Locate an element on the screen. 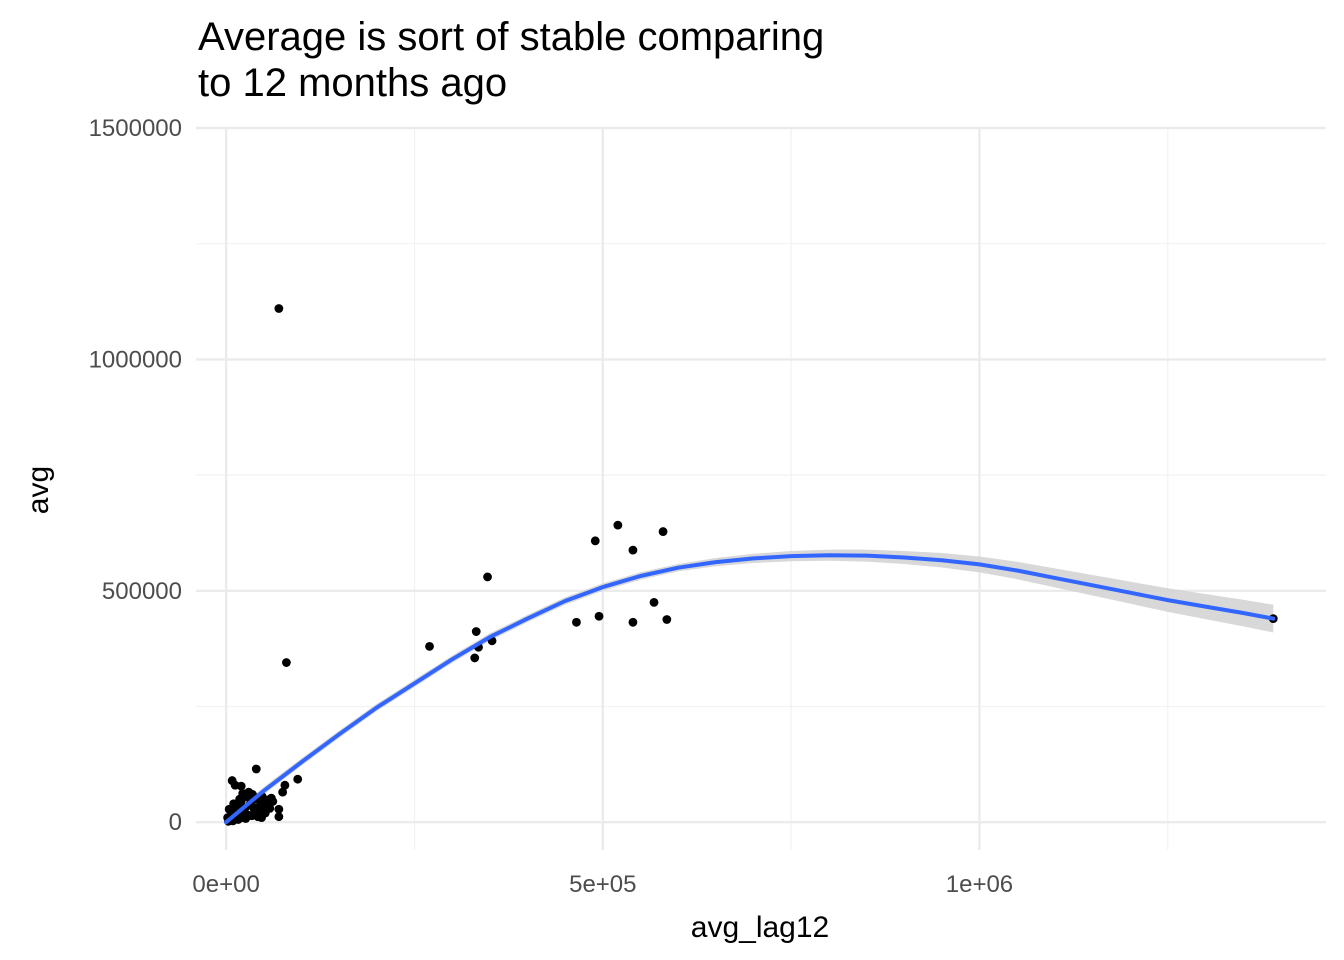 The image size is (1344, 960). chart-title-line-2: to 12 months ago is located at coordinates (353, 83).